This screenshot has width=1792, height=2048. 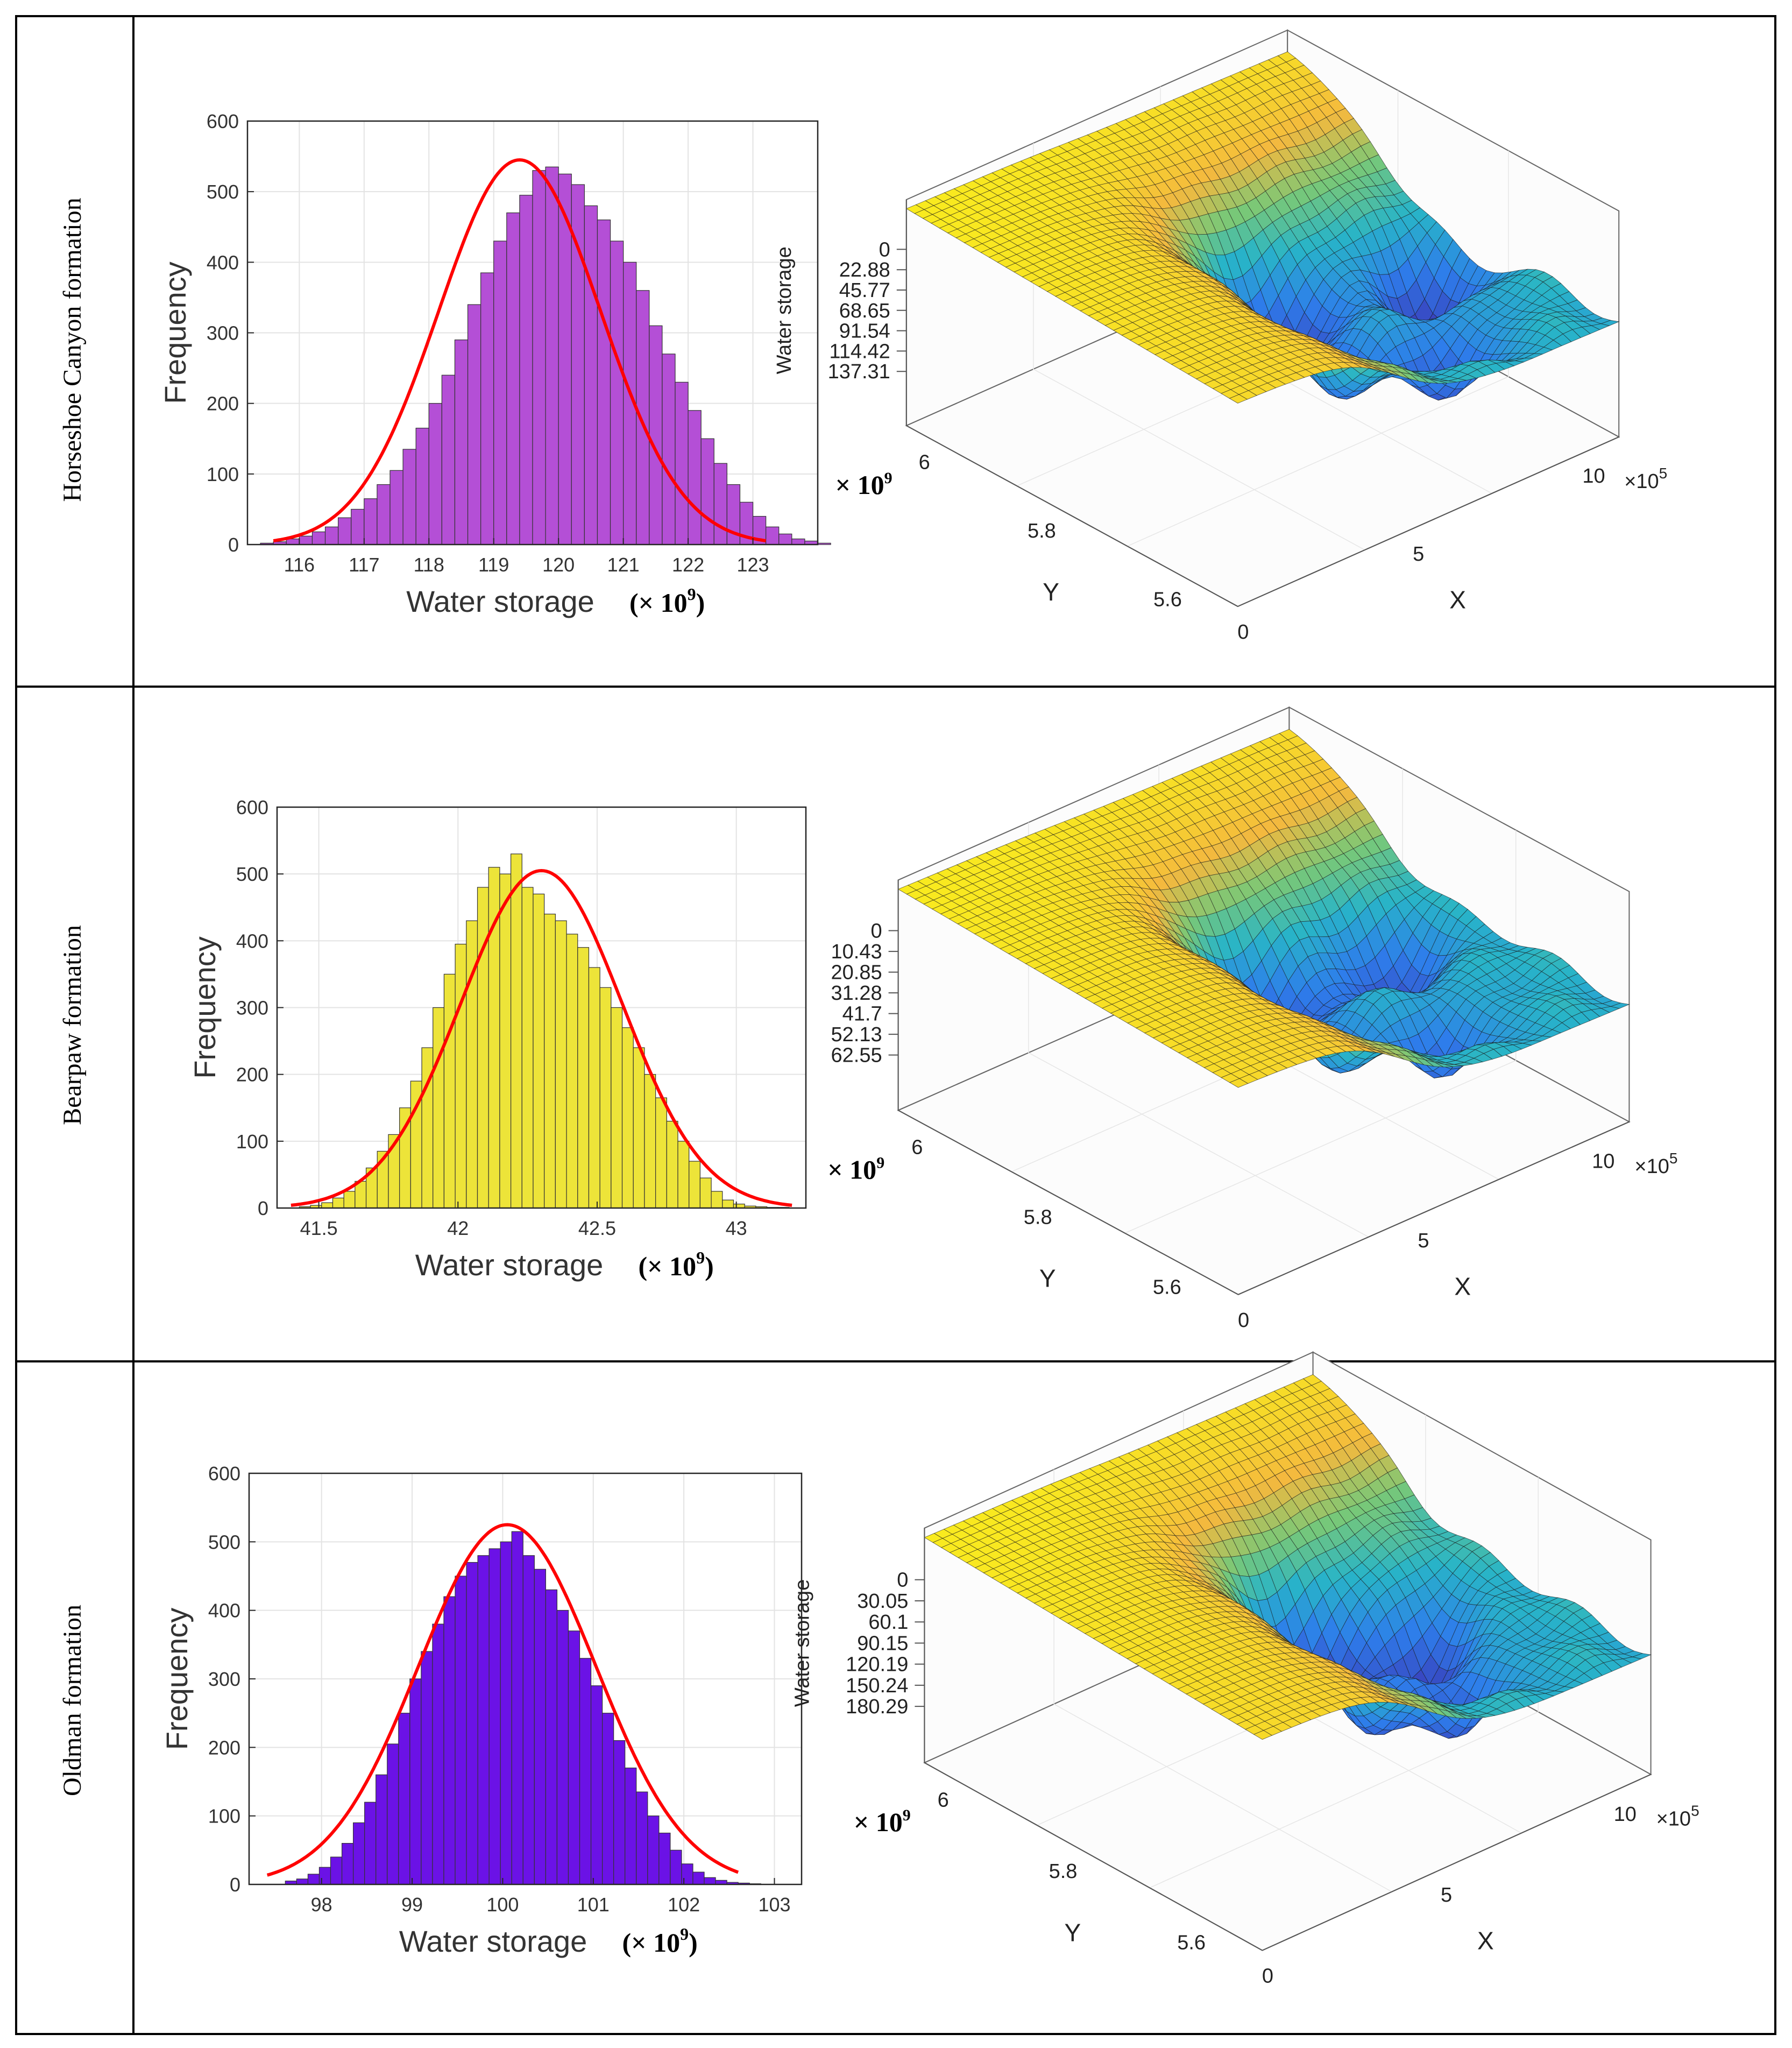 I want to click on normal-fit-curve, so click(x=520, y=350).